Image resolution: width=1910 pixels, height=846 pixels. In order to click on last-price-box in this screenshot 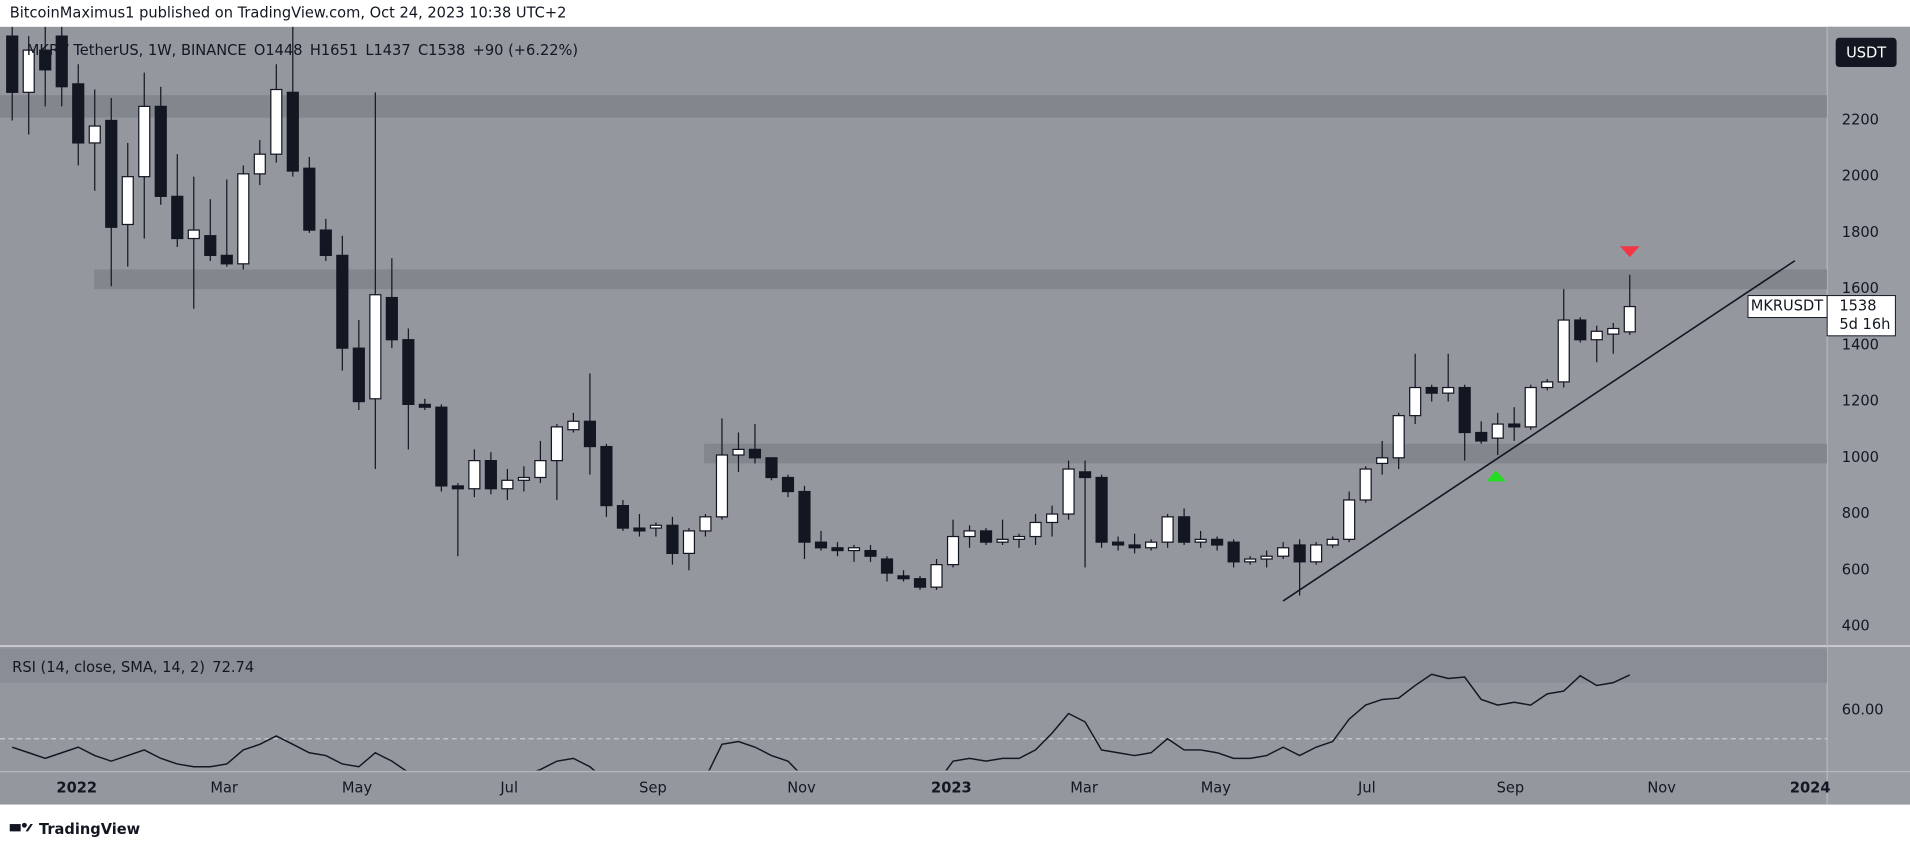, I will do `click(1861, 316)`.